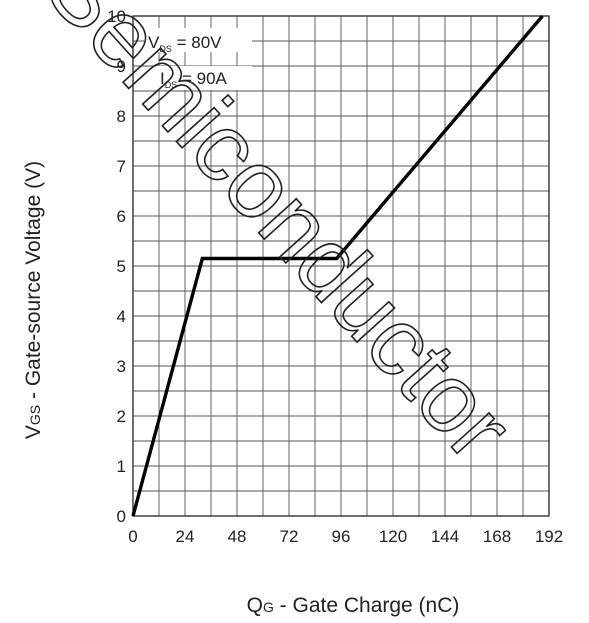 Image resolution: width=589 pixels, height=623 pixels. I want to click on y-tick-label: 6, so click(121, 216).